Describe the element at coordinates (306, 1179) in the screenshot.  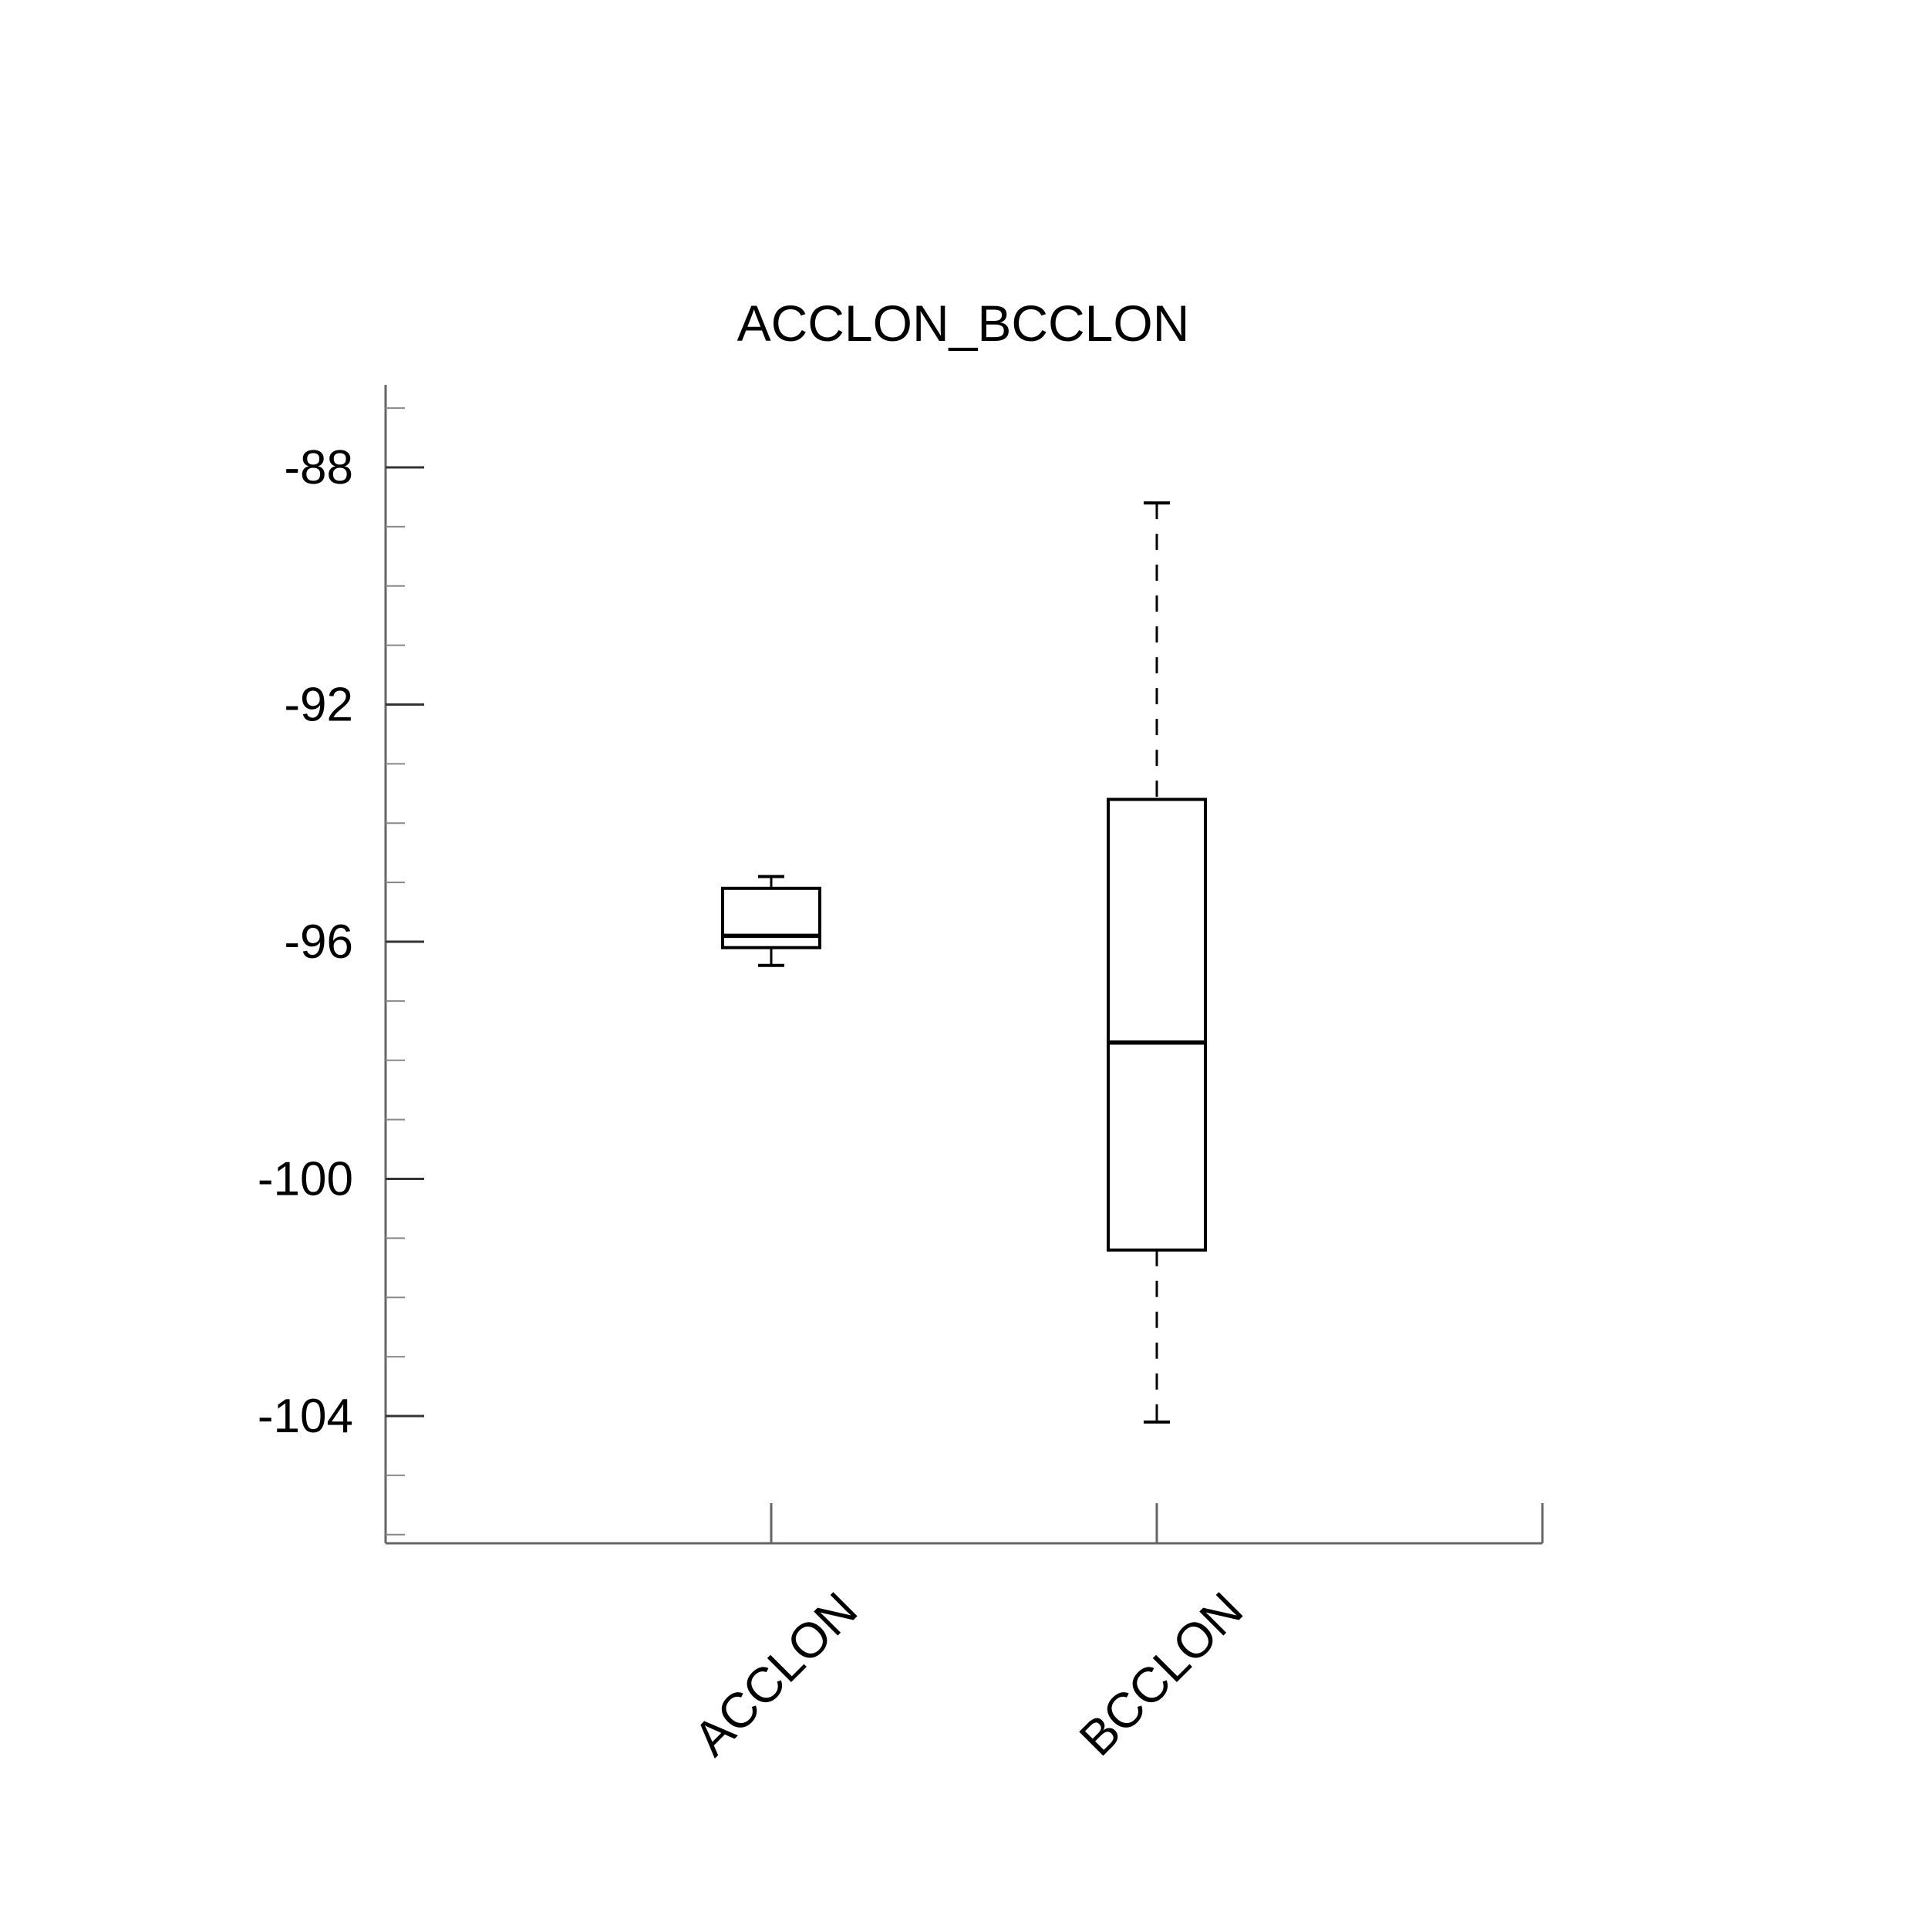
I see `y-tick-label: -100` at that location.